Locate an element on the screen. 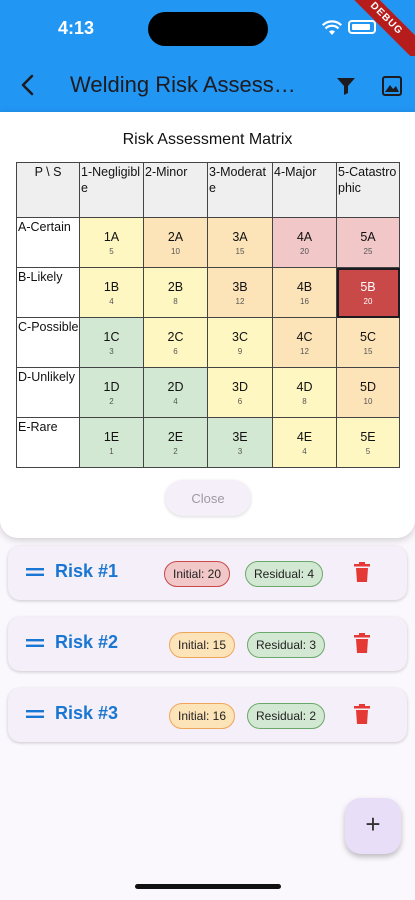 The image size is (415, 900). matrix-cell-4a: 4A 20 is located at coordinates (304, 242).